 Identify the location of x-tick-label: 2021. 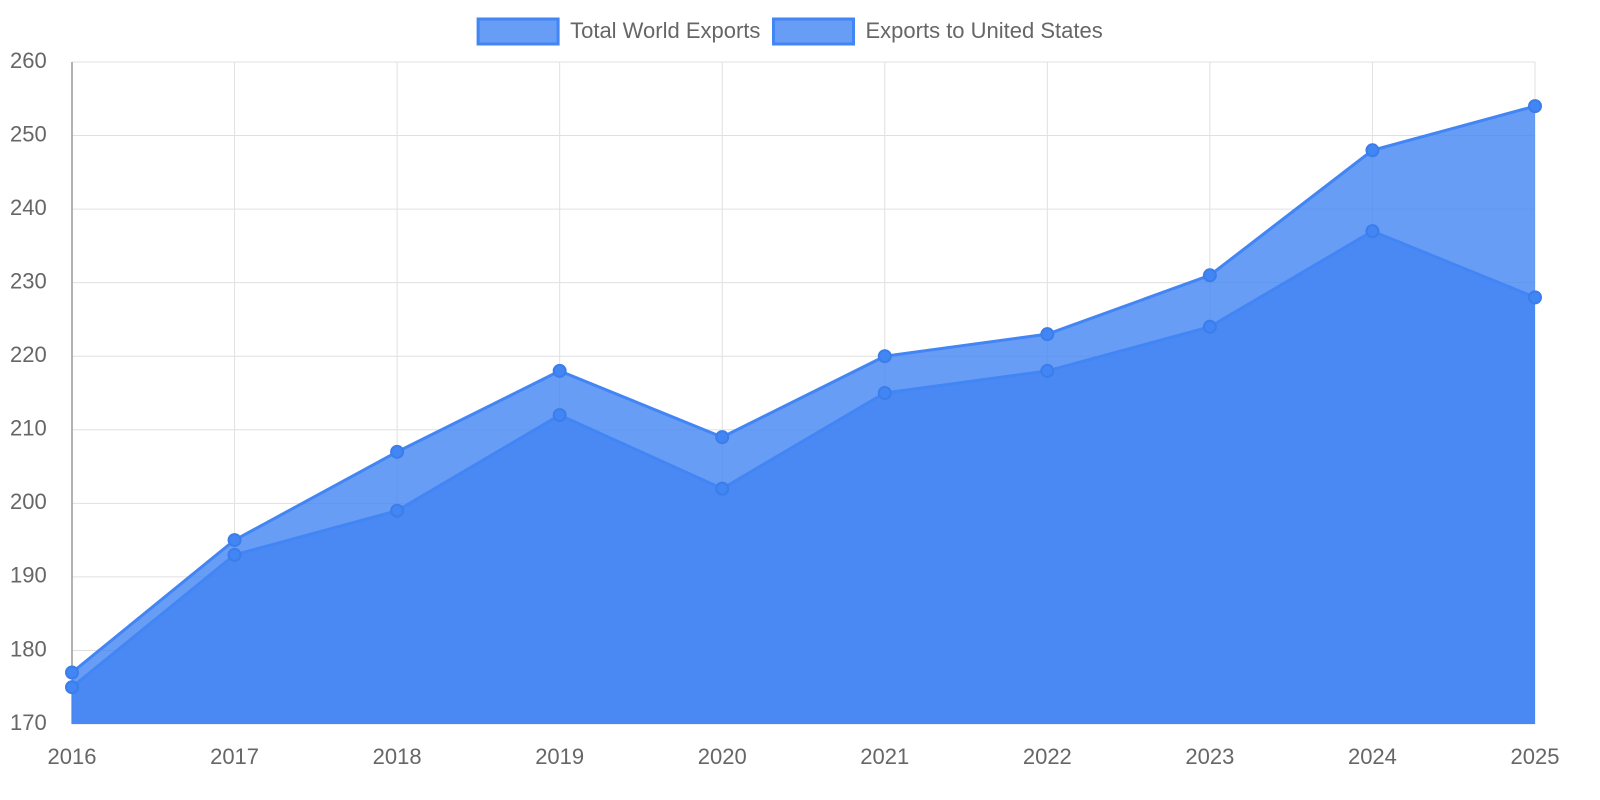
(884, 756).